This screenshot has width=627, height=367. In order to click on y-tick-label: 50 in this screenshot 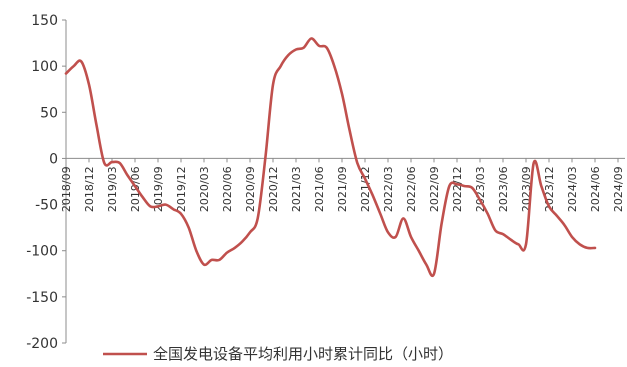, I will do `click(49, 113)`.